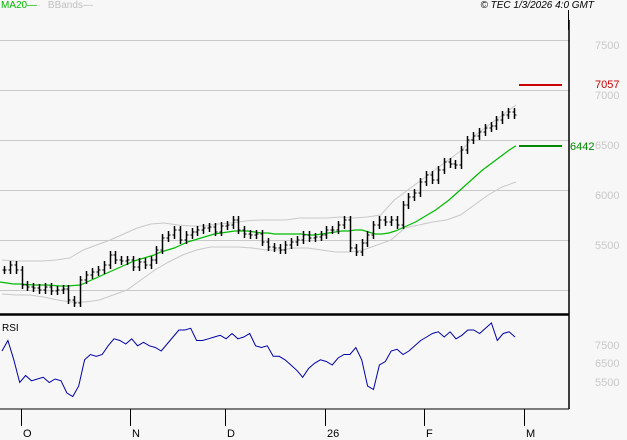  What do you see at coordinates (333, 434) in the screenshot?
I see `x-label-2026: 26` at bounding box center [333, 434].